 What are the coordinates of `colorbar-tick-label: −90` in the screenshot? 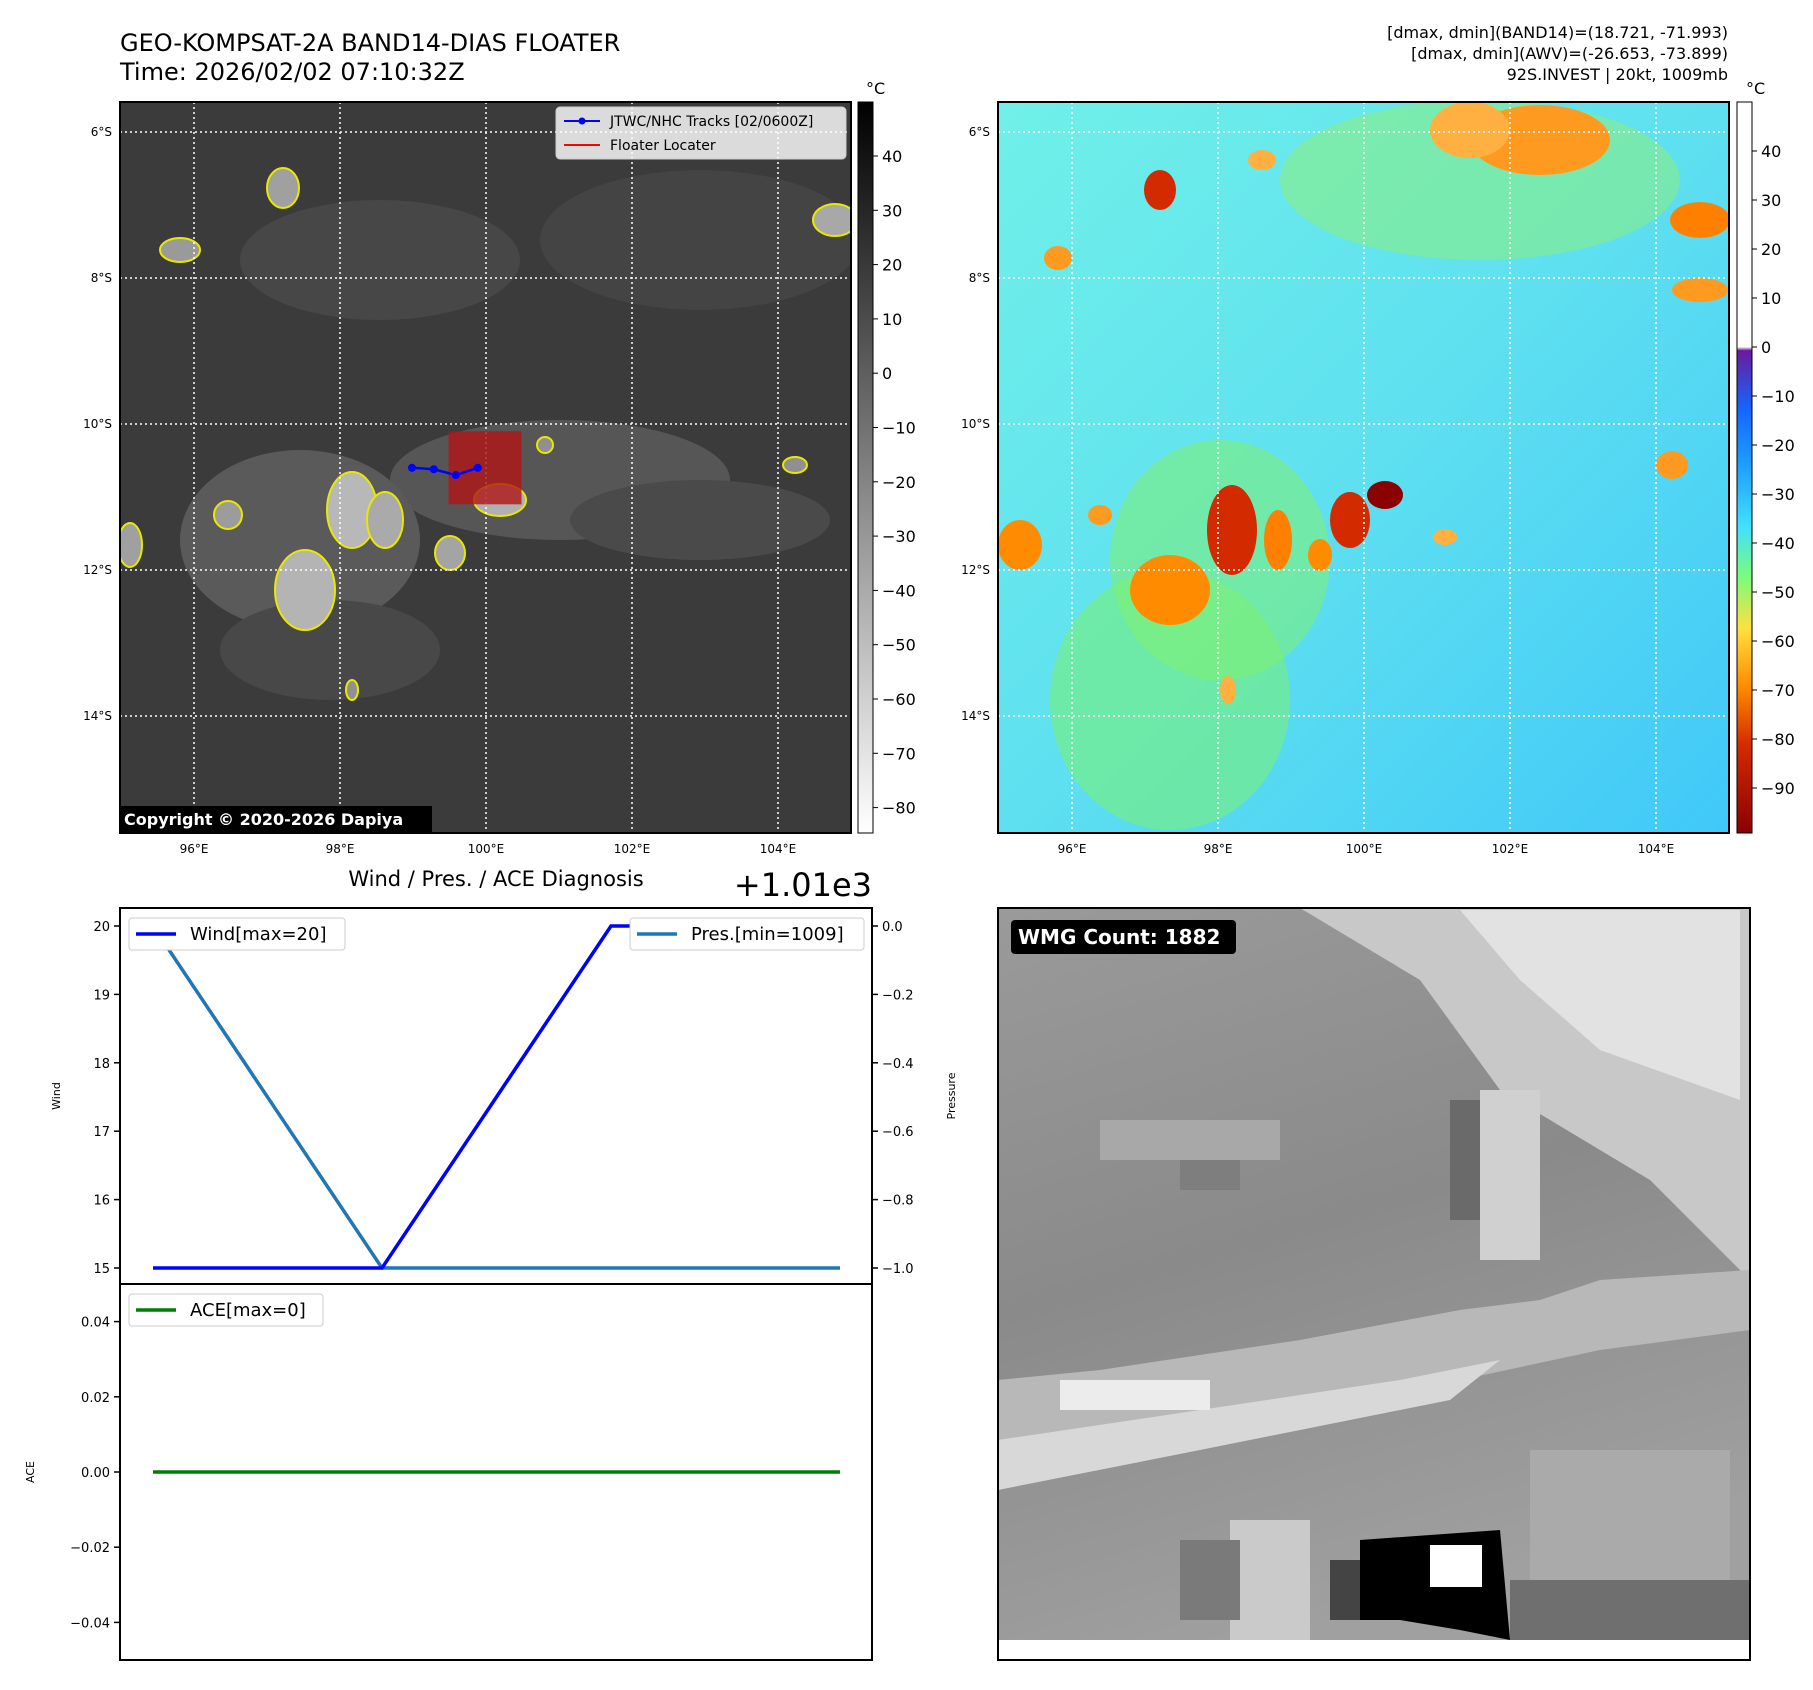 It's located at (1778, 788).